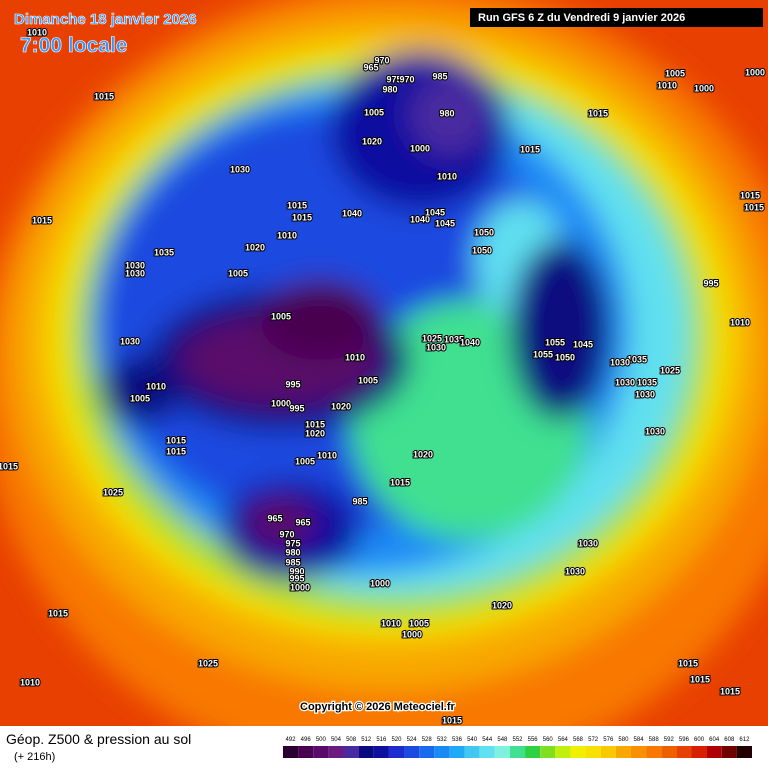 The image size is (768, 773). Describe the element at coordinates (105, 19) in the screenshot. I see `date-label: Dimanche 18 janvier 2026` at that location.